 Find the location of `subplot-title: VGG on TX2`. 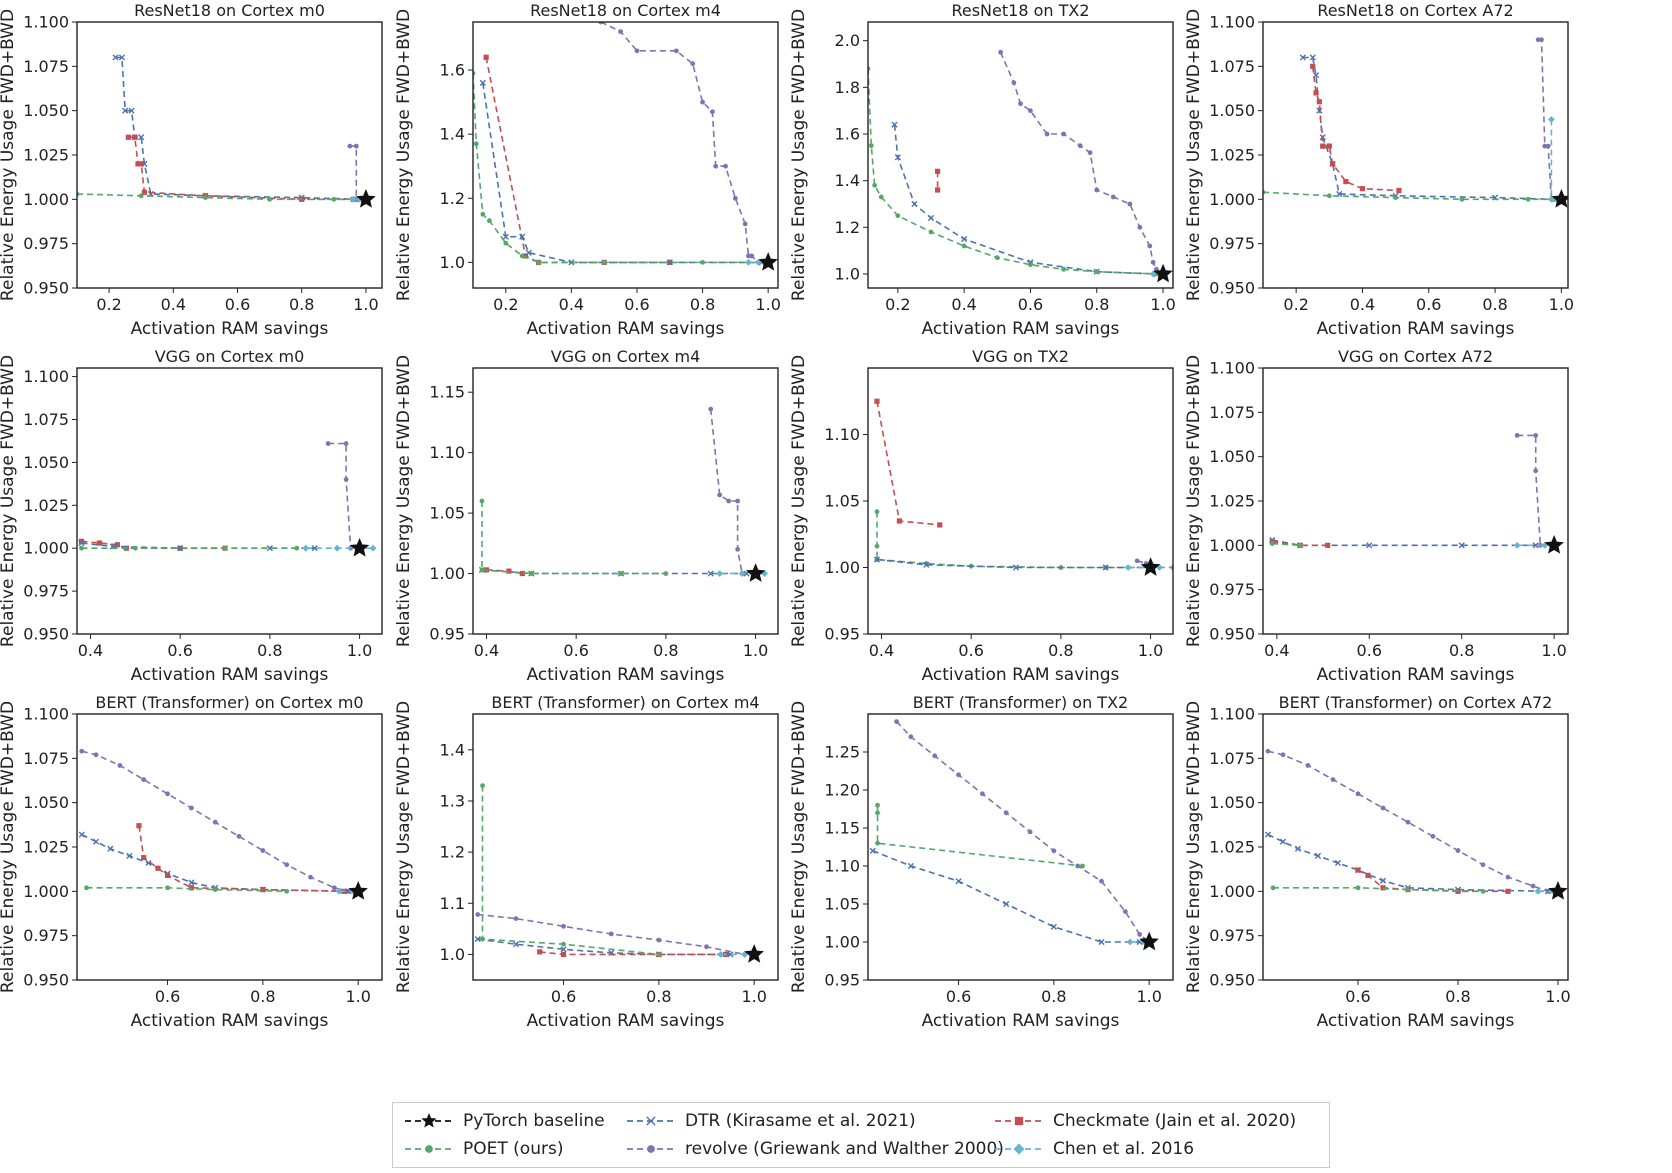

subplot-title: VGG on TX2 is located at coordinates (1020, 356).